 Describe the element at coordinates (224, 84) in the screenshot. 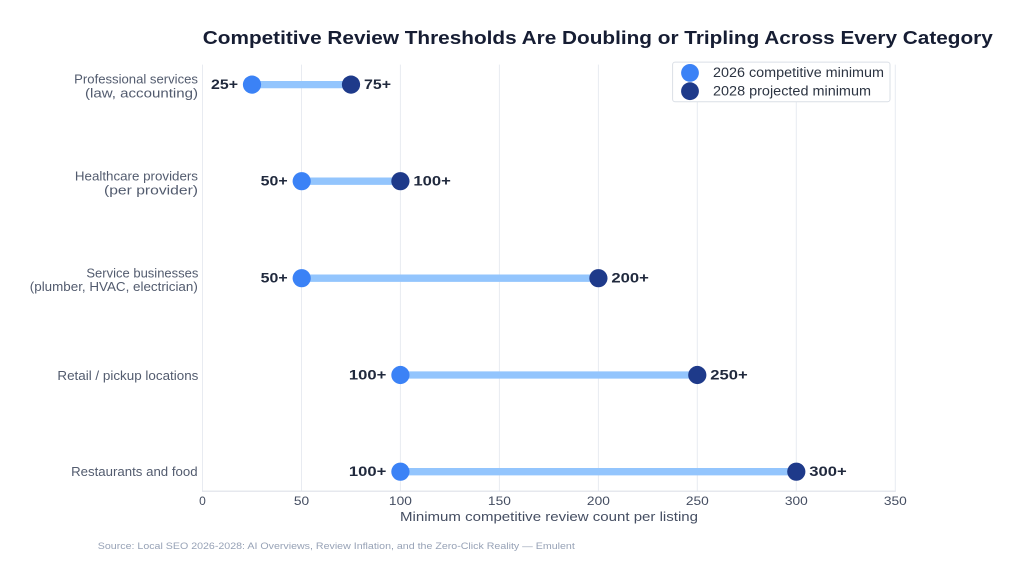

I see `svg-text: 25+` at that location.